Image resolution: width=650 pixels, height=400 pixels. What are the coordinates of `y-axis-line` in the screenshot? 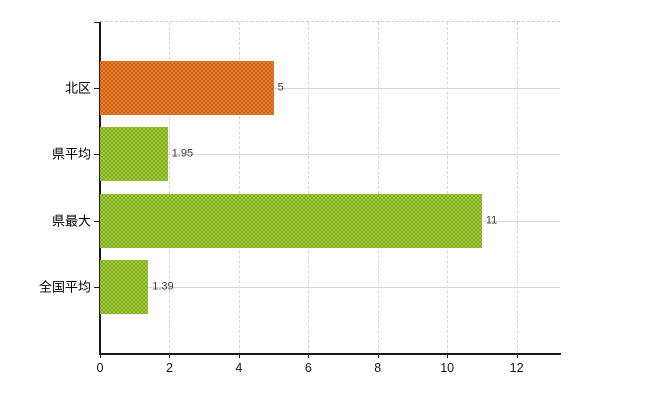 It's located at (100, 188).